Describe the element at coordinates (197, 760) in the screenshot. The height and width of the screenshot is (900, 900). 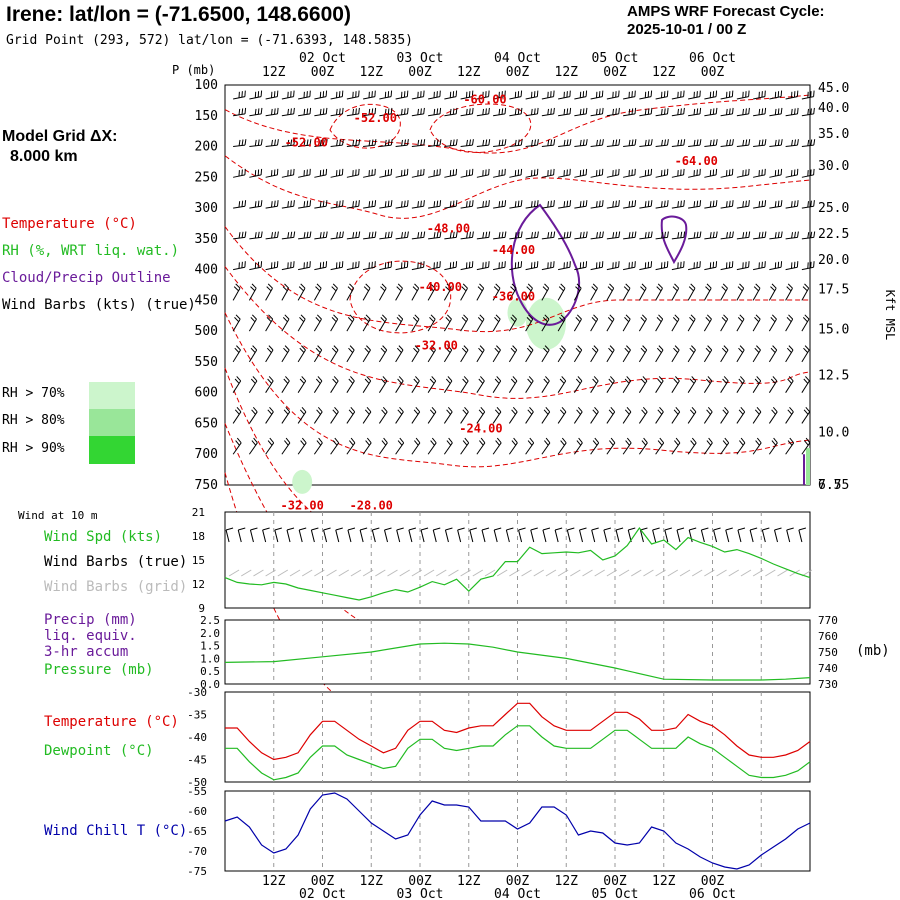
I see `temperature-tick-label: -45` at that location.